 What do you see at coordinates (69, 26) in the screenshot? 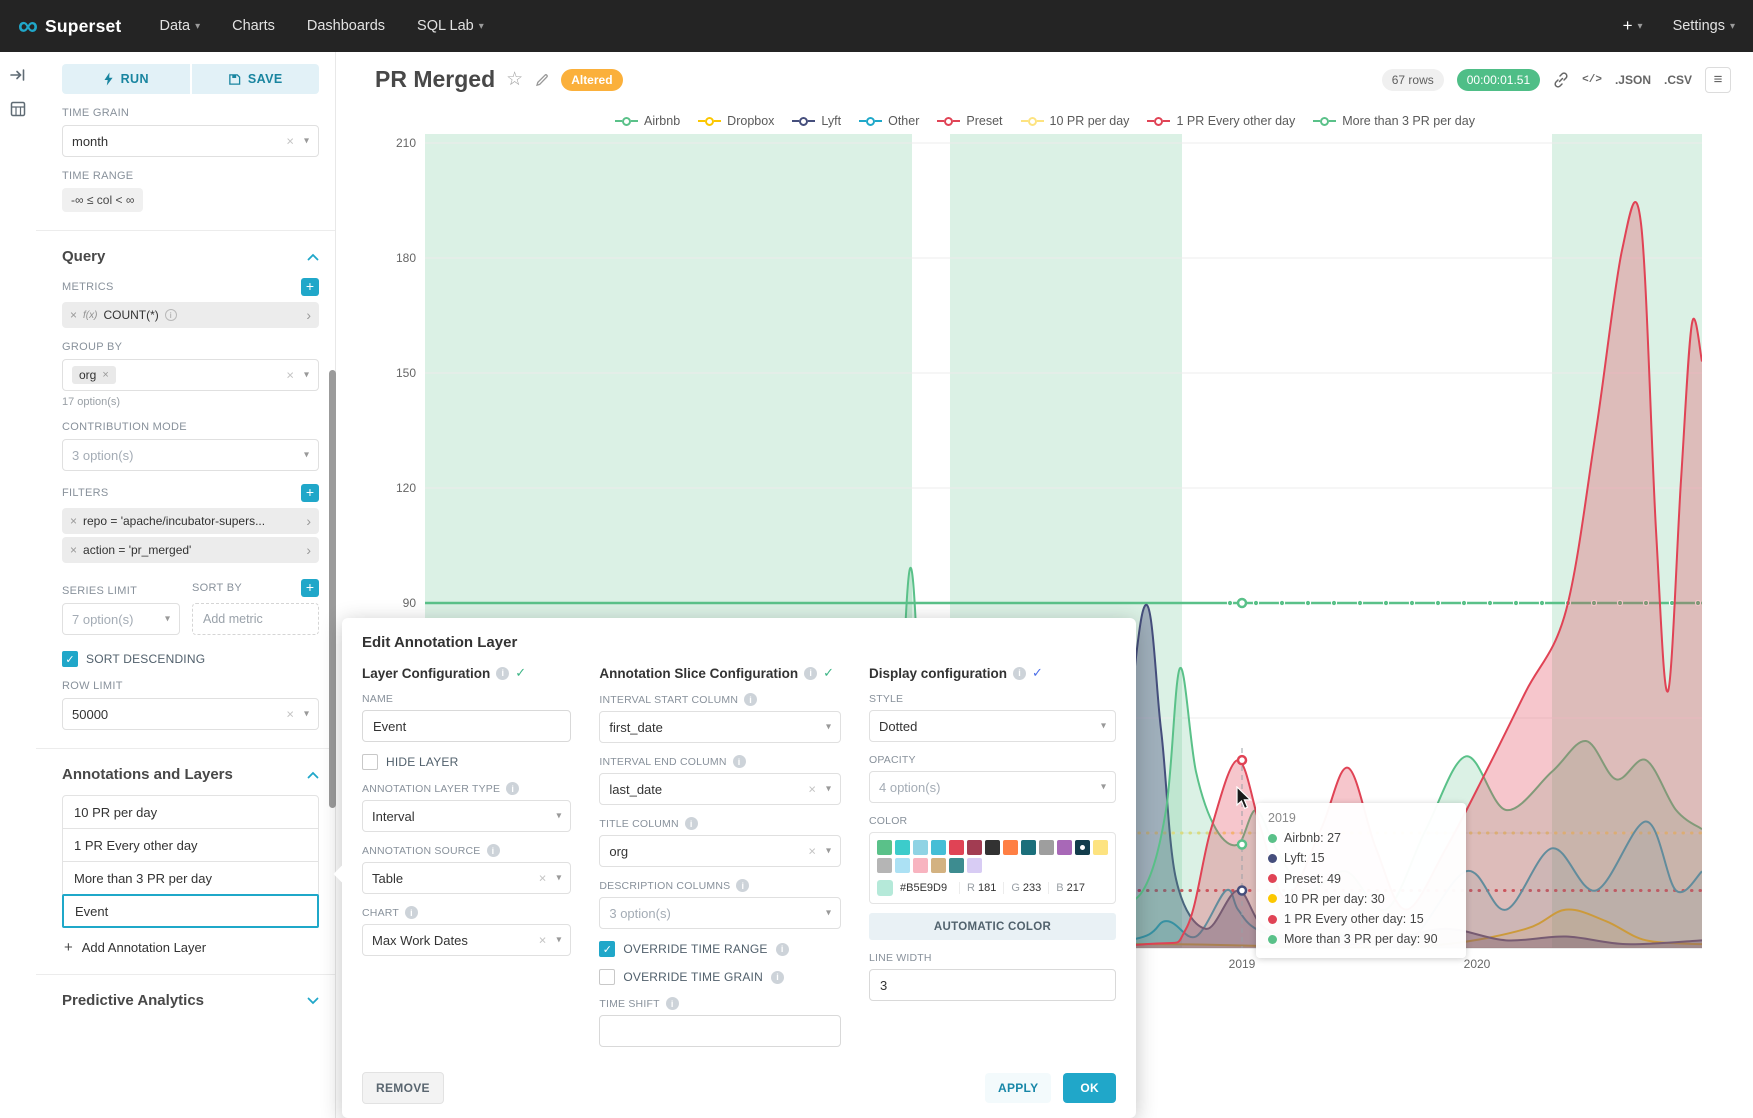
I see `superset-logo: ∞ Superset` at bounding box center [69, 26].